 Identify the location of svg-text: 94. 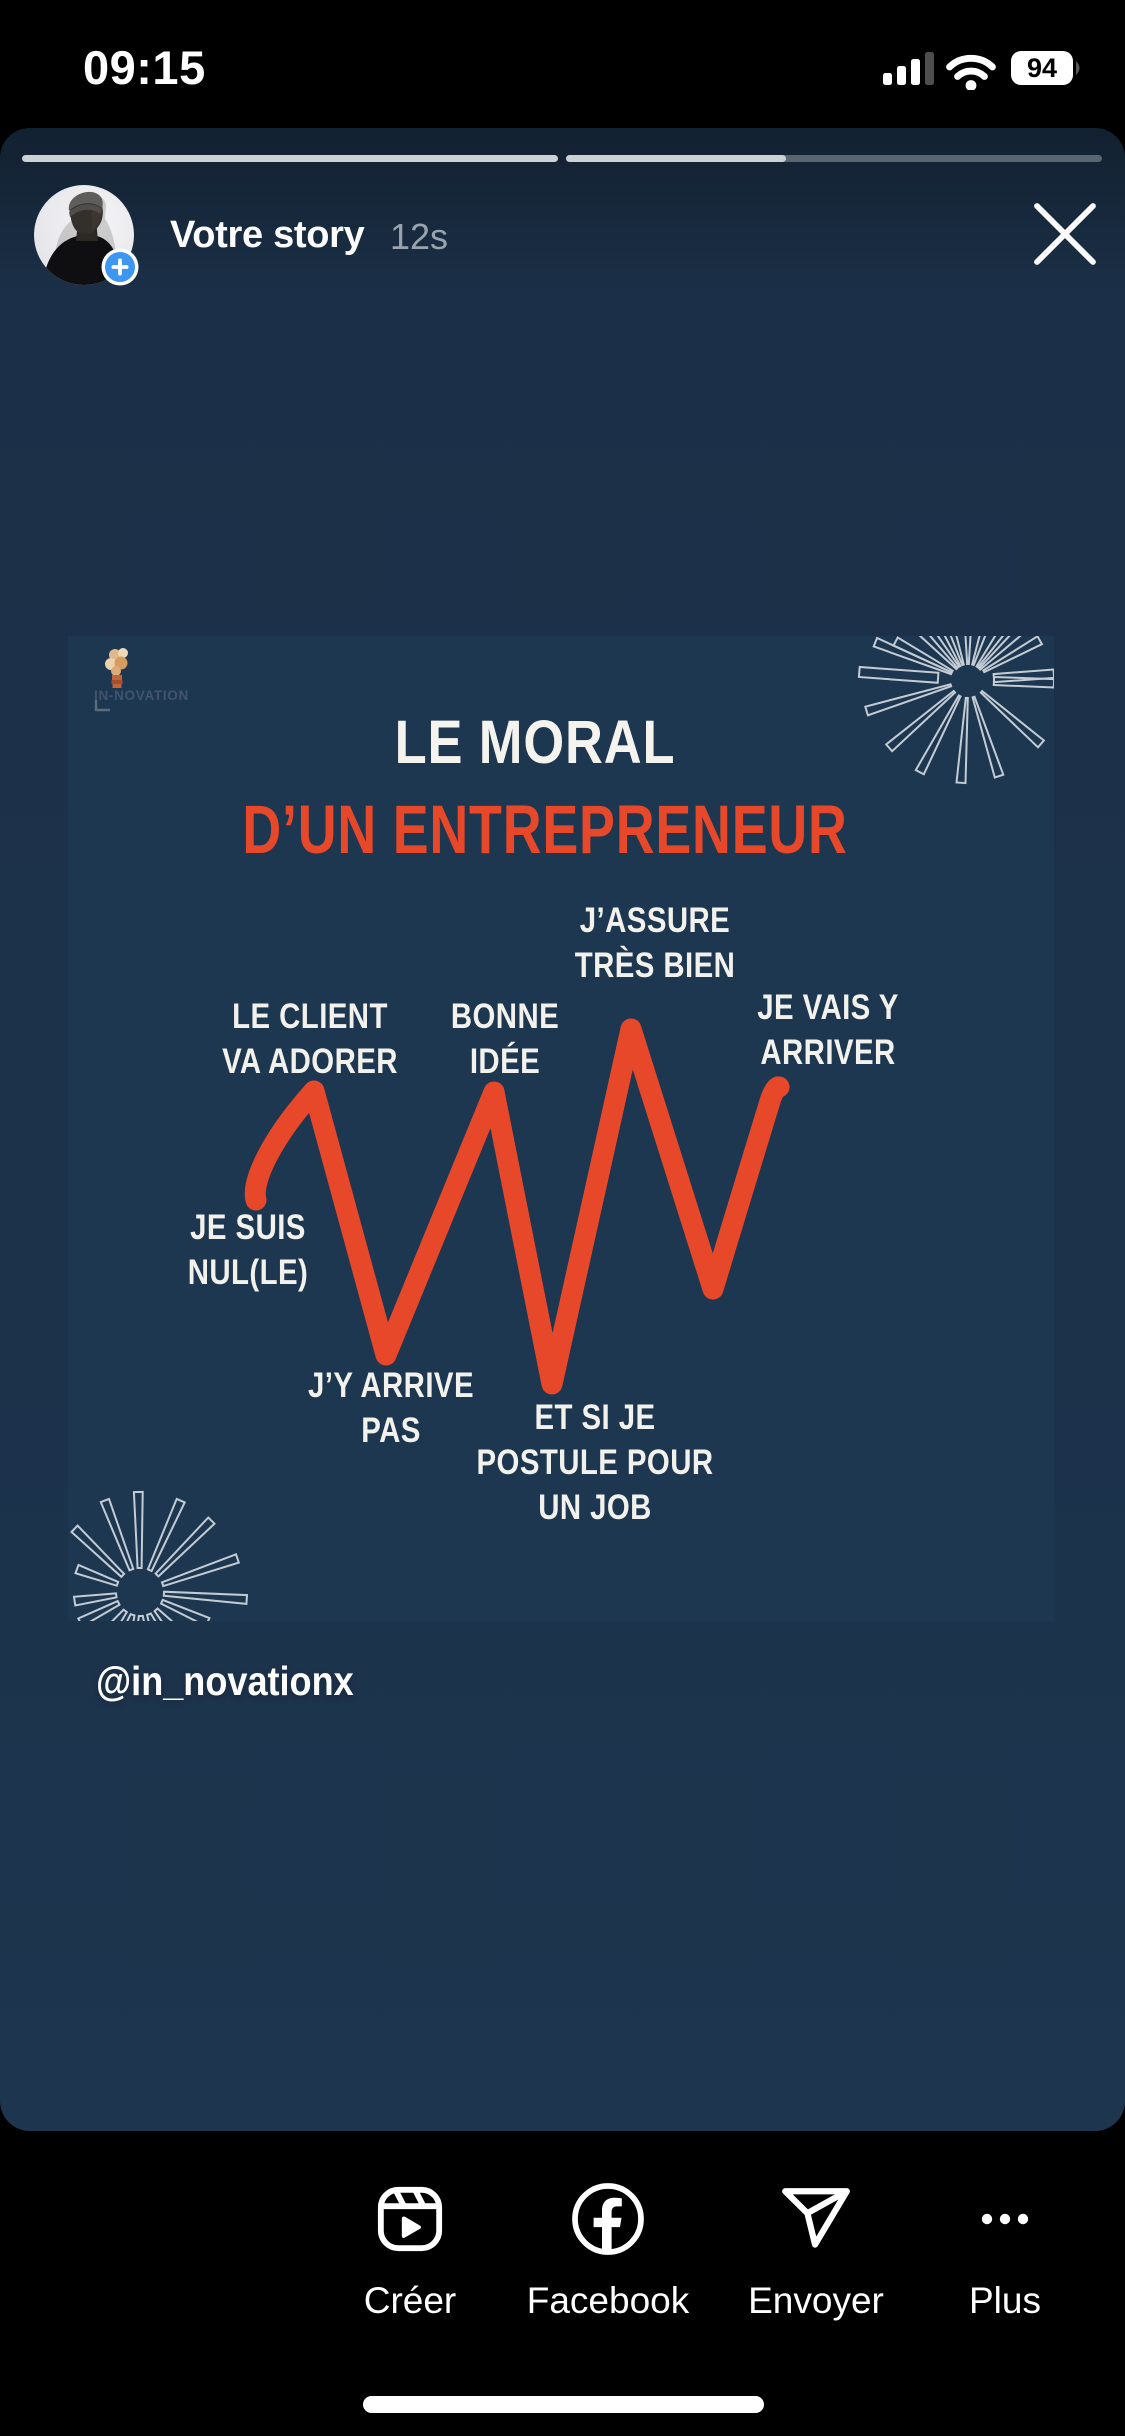
(1042, 68).